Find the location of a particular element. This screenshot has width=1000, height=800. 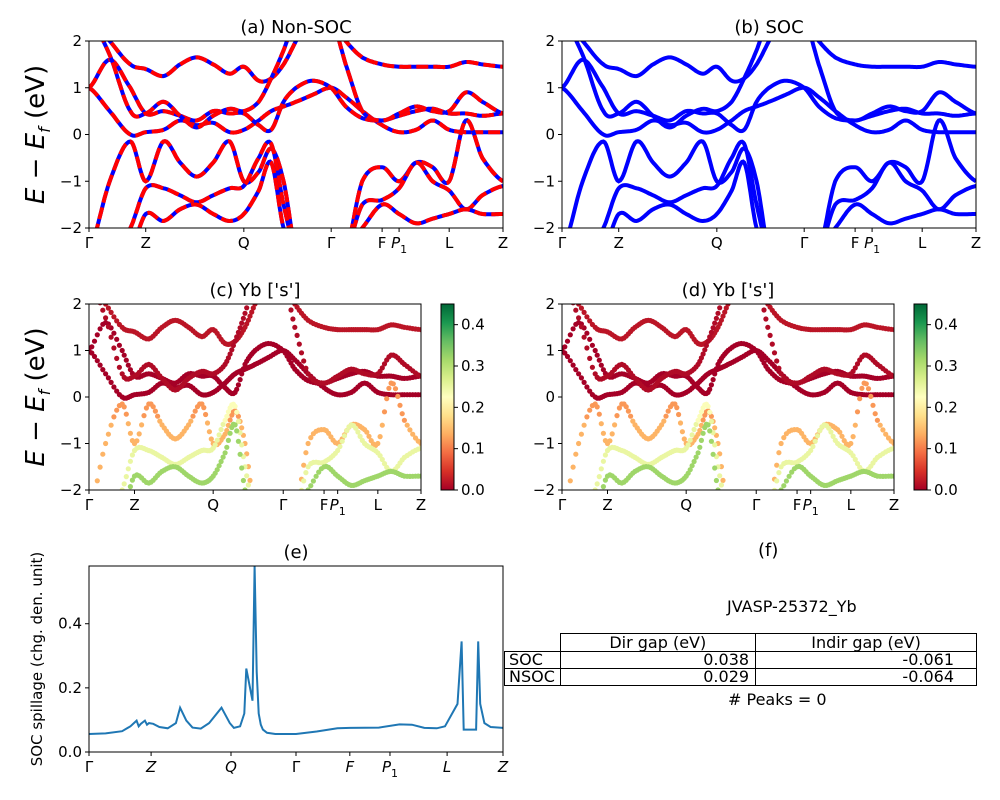

y-tick-label: 2 is located at coordinates (550, 304).